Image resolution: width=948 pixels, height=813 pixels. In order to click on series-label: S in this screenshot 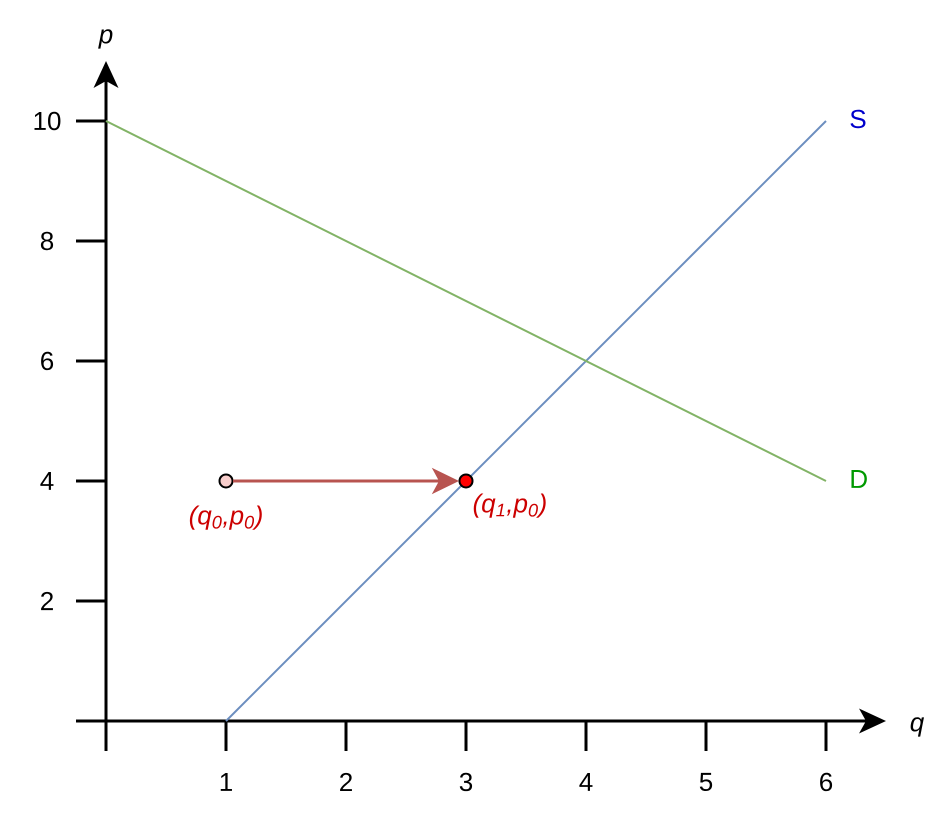, I will do `click(858, 119)`.